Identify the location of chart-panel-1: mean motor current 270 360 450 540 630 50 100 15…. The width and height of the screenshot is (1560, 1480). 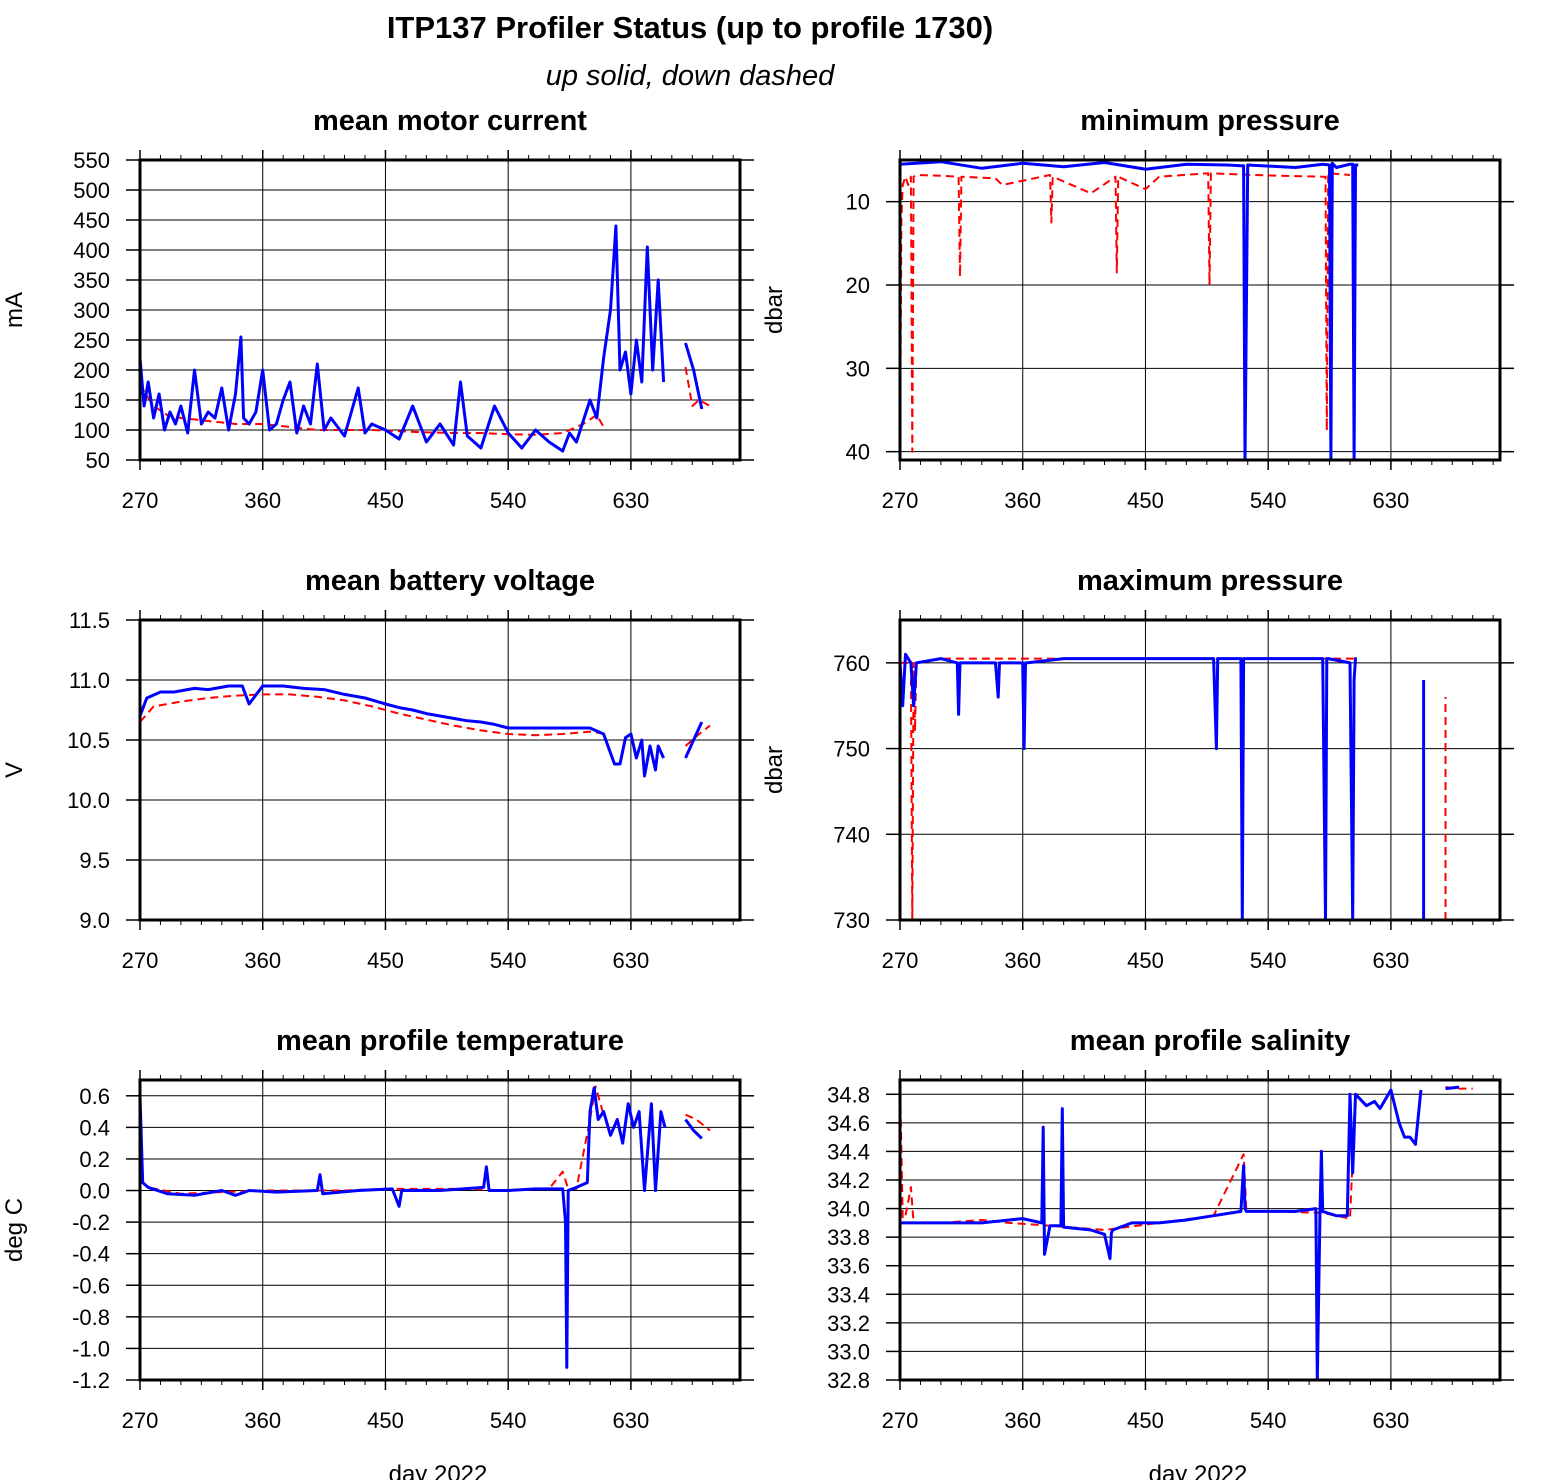
(377, 309).